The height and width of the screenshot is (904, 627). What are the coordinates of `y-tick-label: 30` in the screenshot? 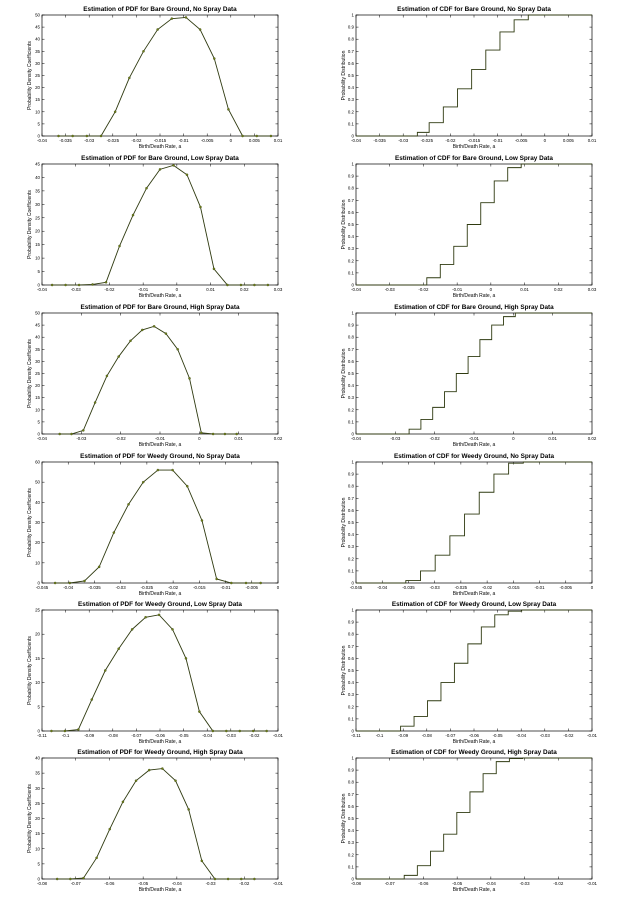 It's located at (37, 361).